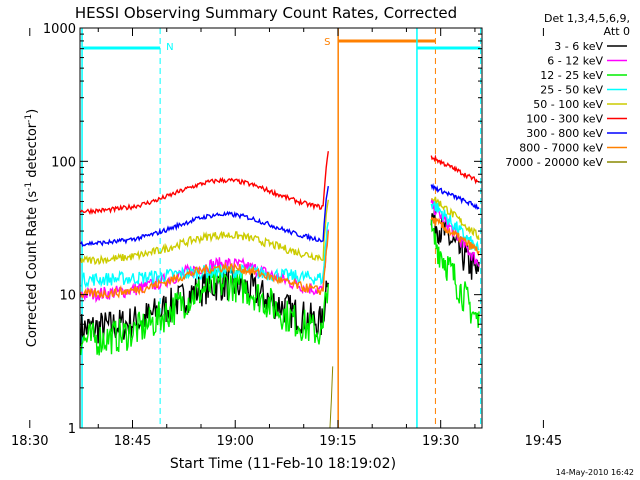  What do you see at coordinates (32, 111) in the screenshot?
I see `y-axis-label-end: )` at bounding box center [32, 111].